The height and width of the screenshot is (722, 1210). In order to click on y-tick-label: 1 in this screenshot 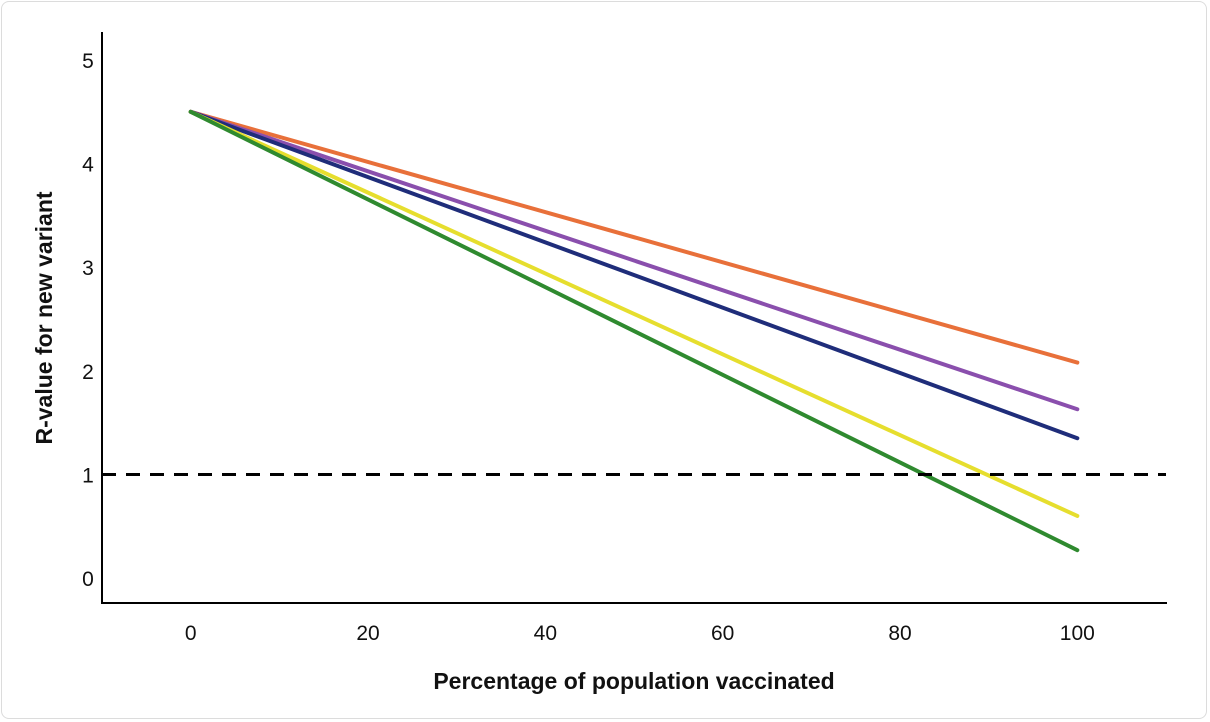, I will do `click(88, 475)`.